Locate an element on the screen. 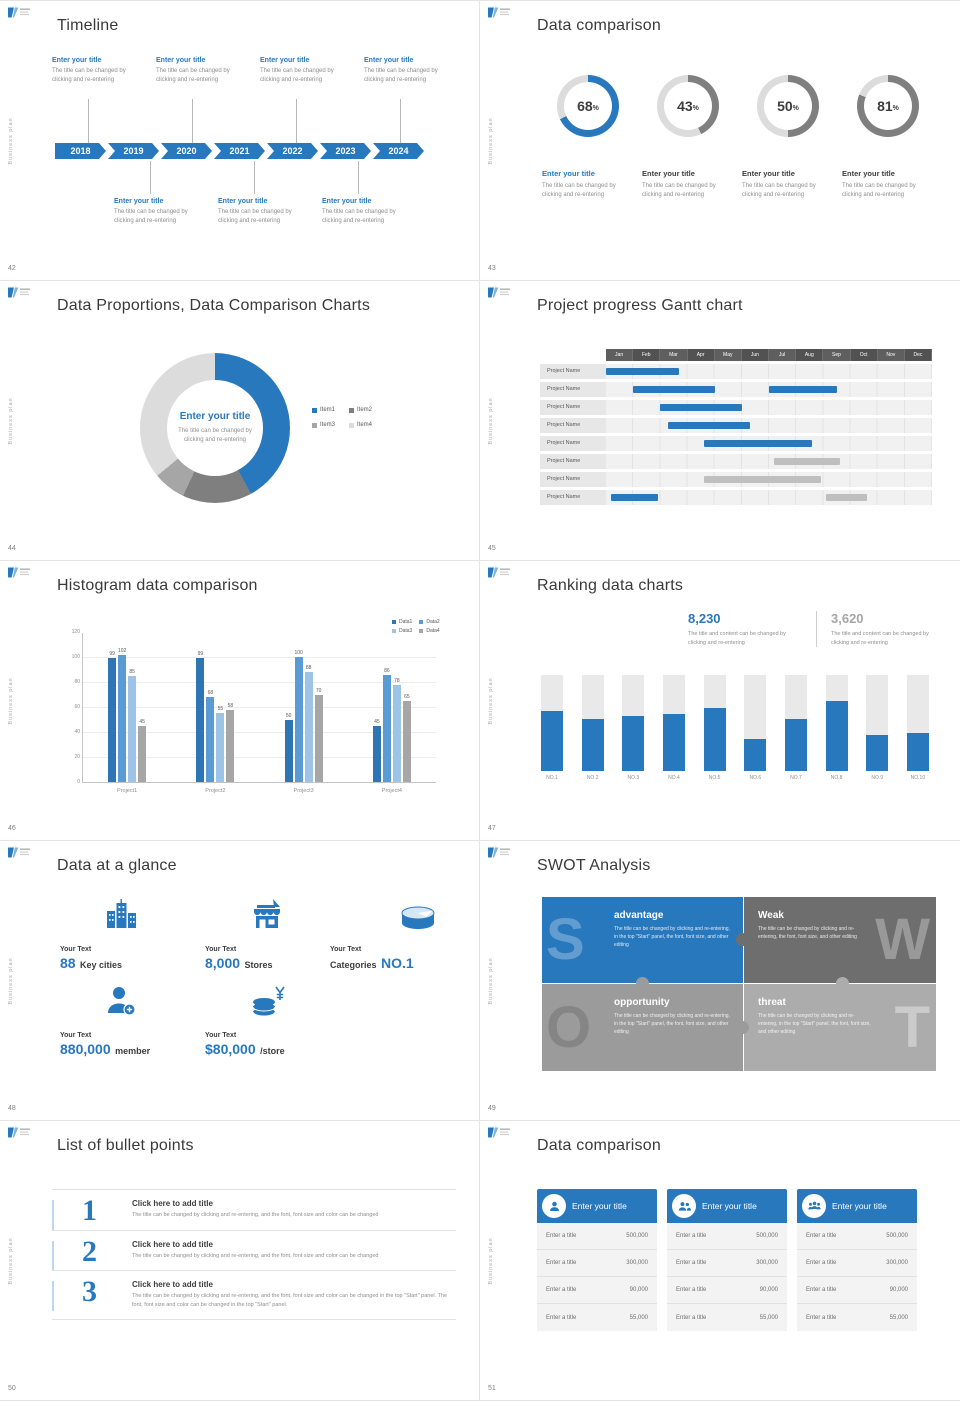  bar-value-label: 58 is located at coordinates (230, 705).